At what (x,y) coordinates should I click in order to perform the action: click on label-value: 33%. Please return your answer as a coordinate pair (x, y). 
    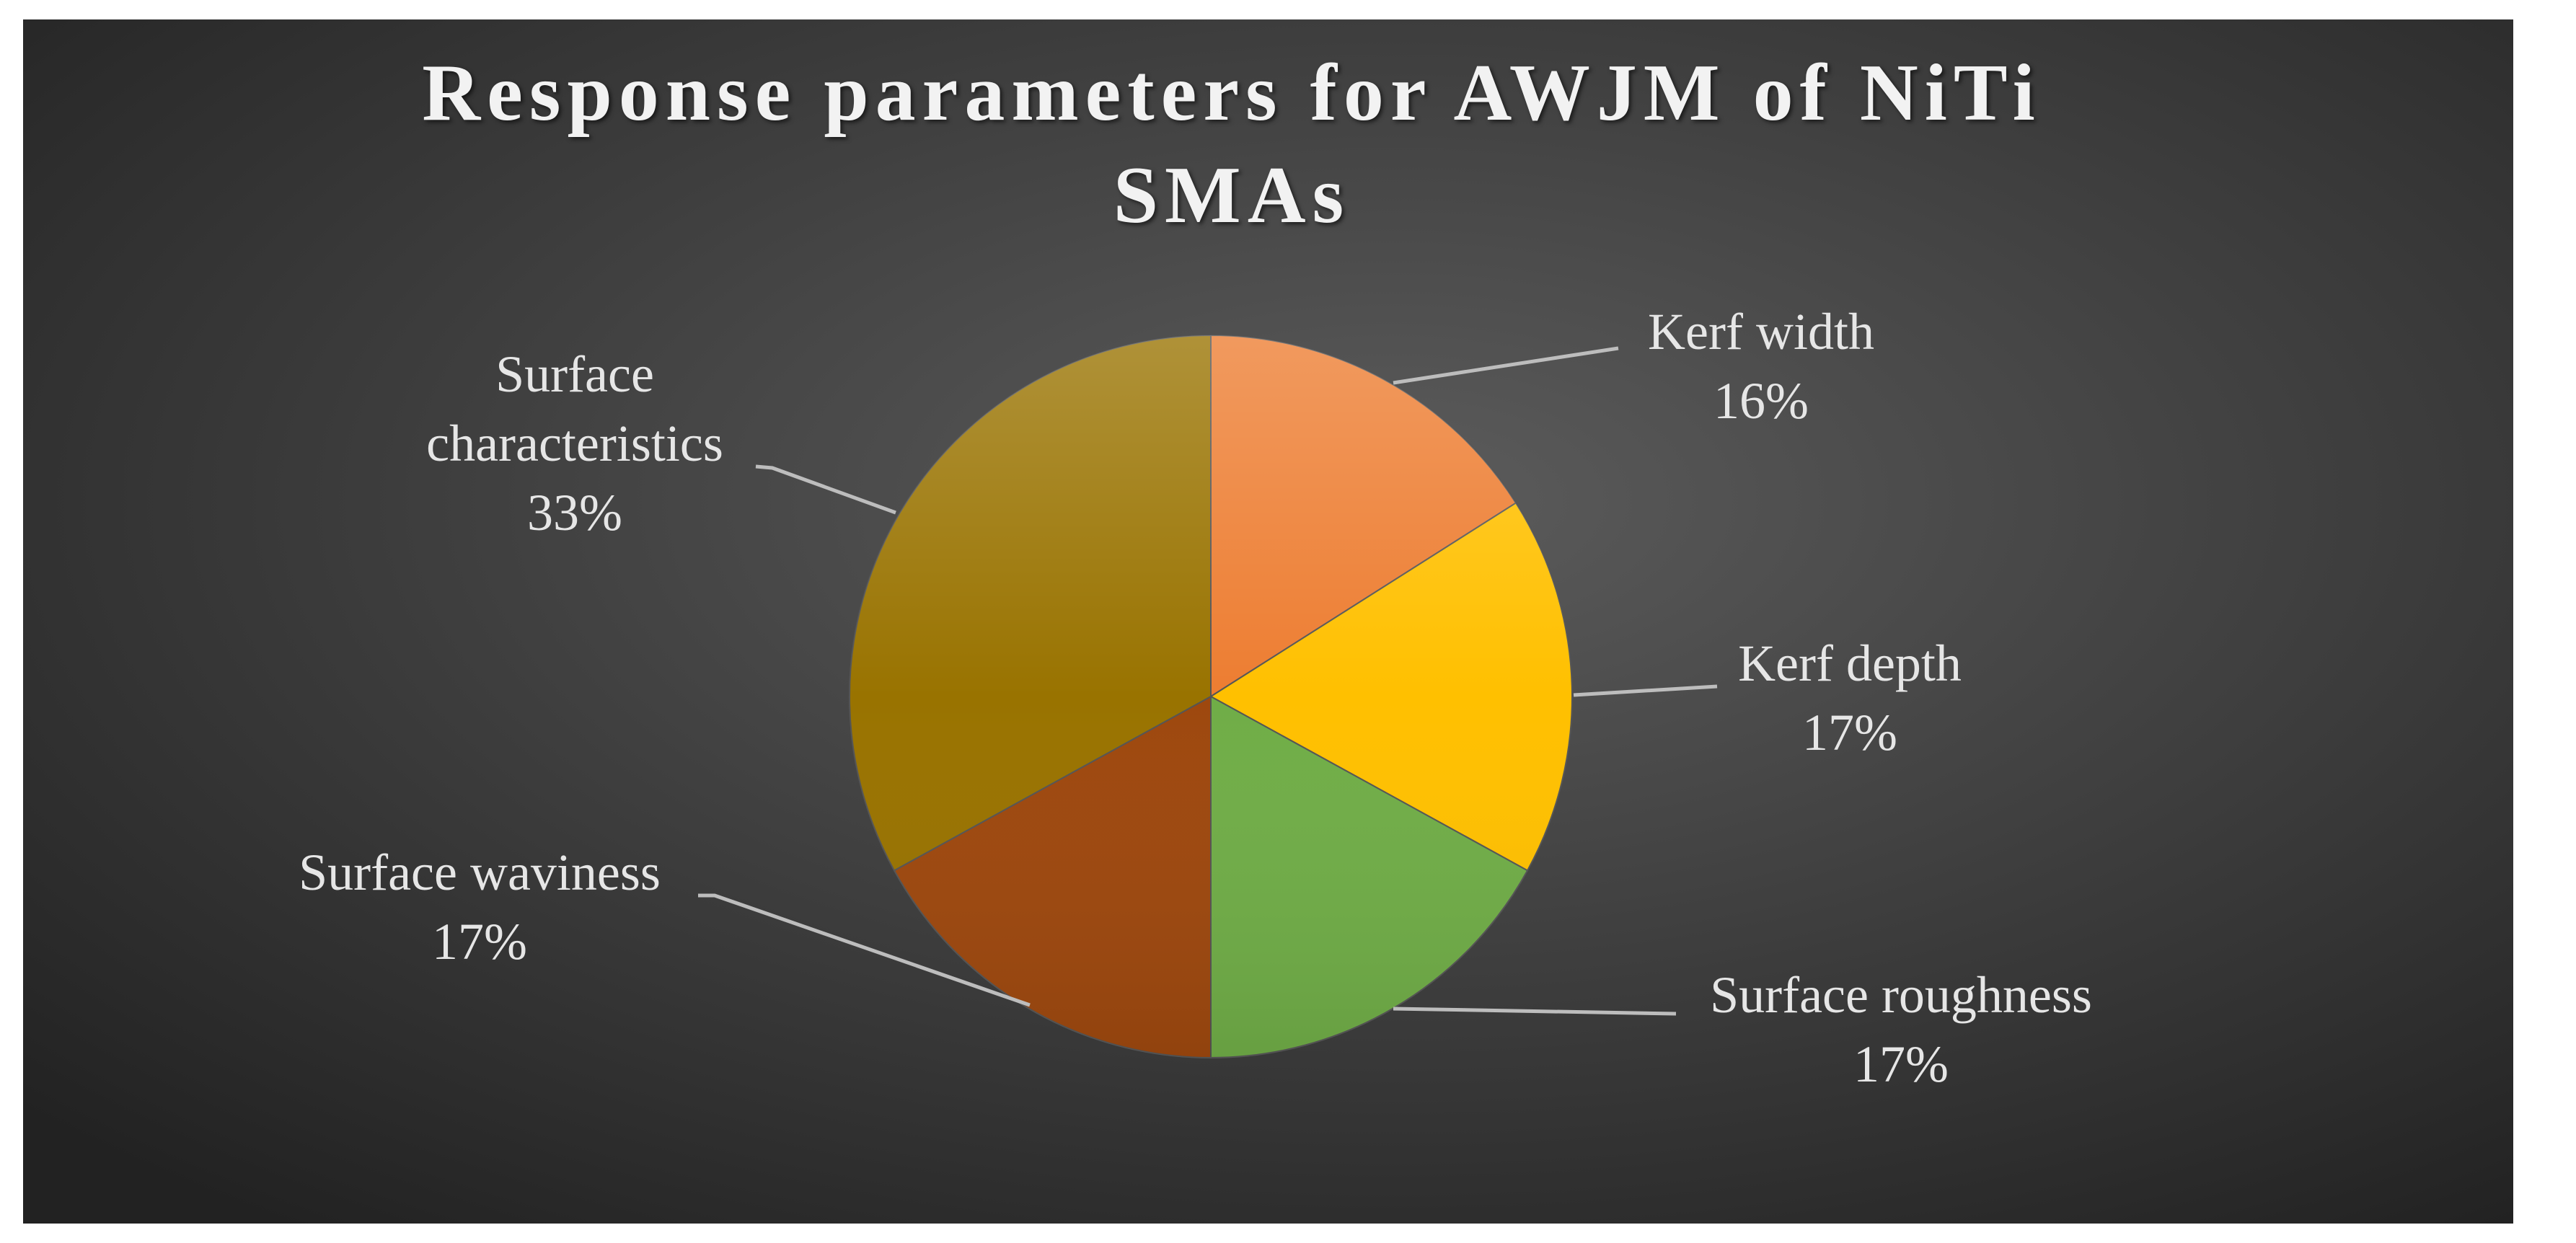
    Looking at the image, I should click on (574, 512).